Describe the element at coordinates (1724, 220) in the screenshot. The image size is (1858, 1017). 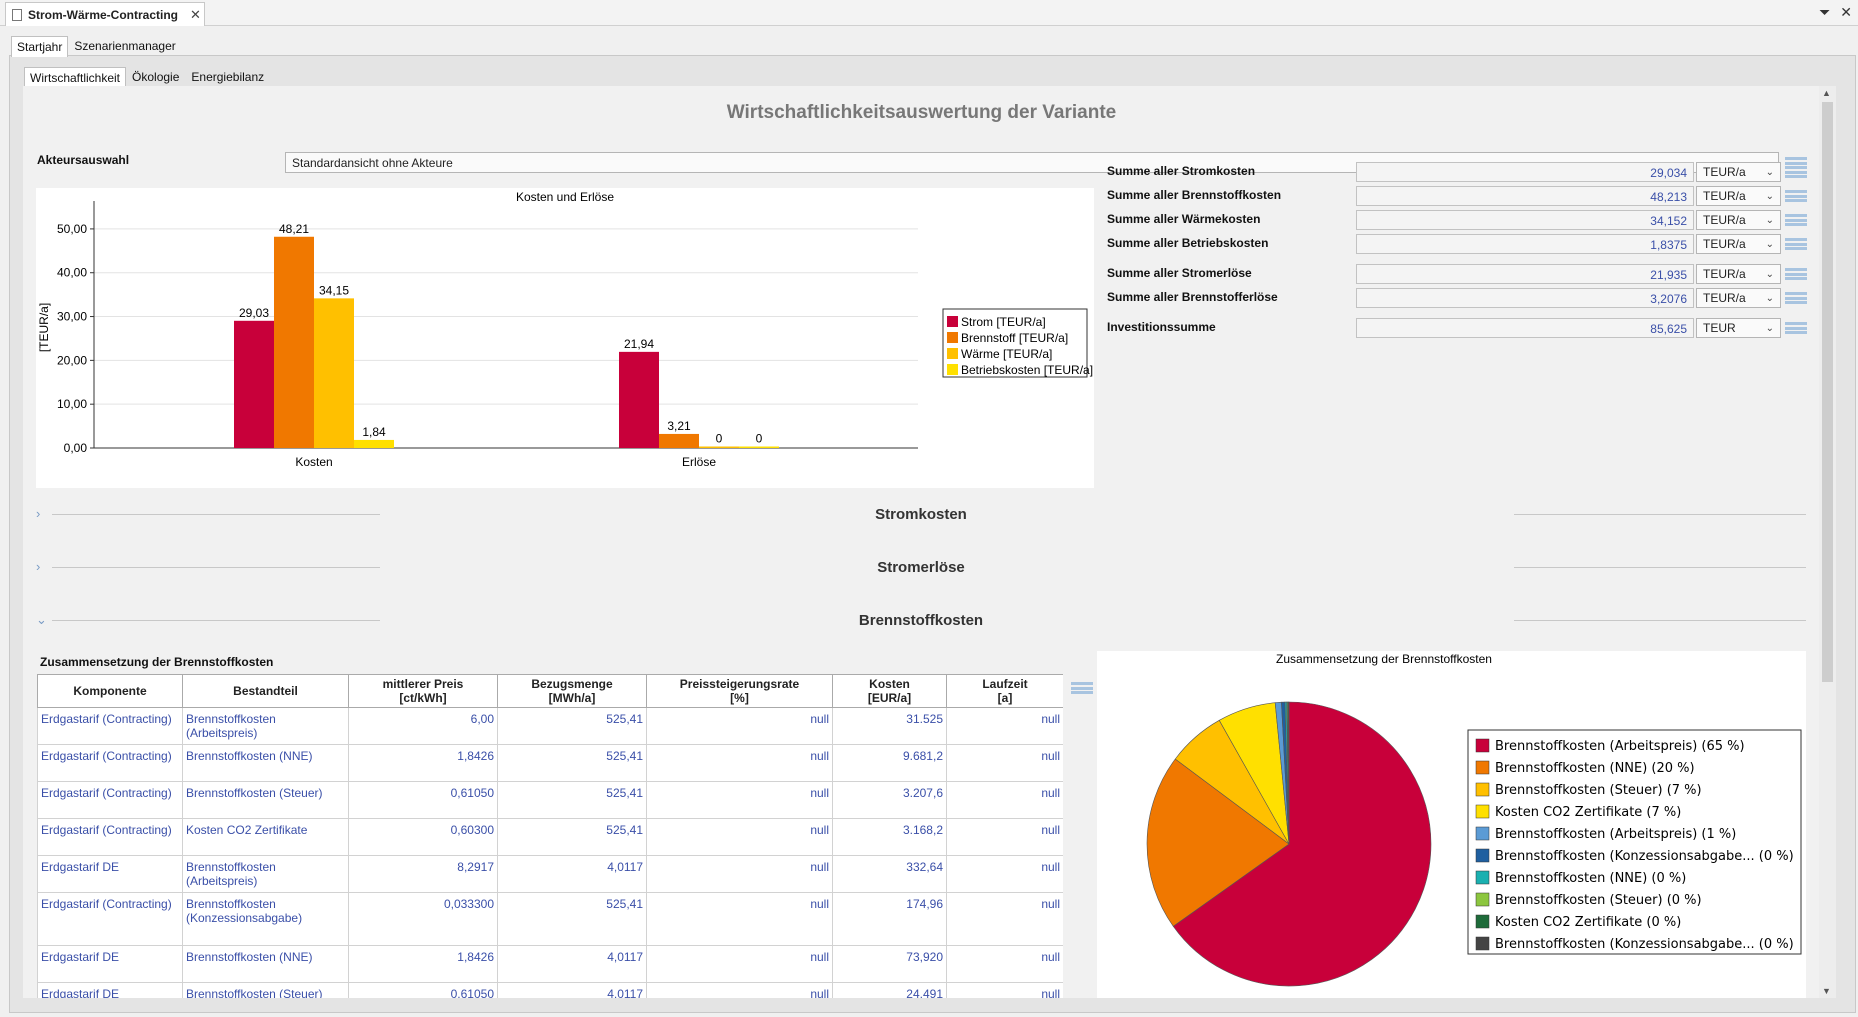
I see `unit-value: TEUR/a` at that location.